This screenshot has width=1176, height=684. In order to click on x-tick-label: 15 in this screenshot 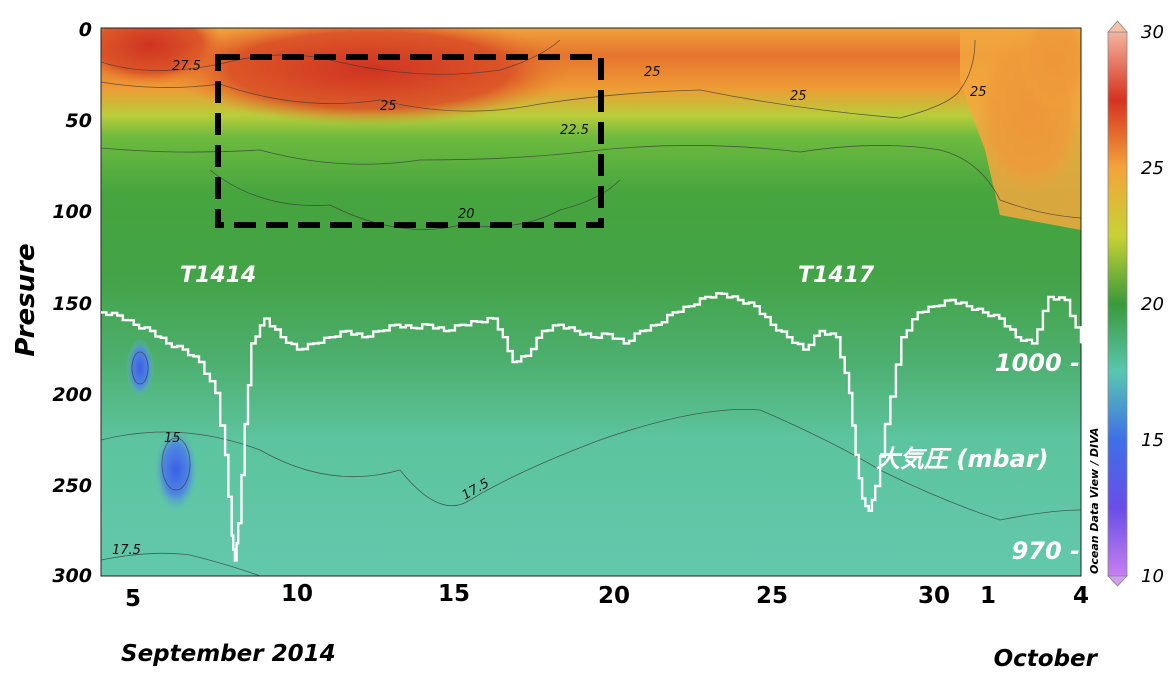, I will do `click(454, 594)`.